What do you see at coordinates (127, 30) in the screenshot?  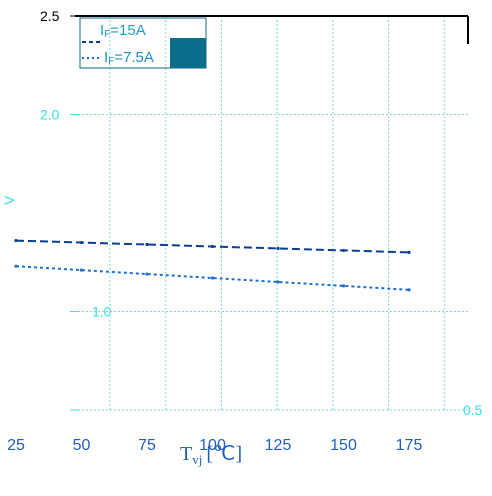 I see `legend-label-1-rest: =15A` at bounding box center [127, 30].